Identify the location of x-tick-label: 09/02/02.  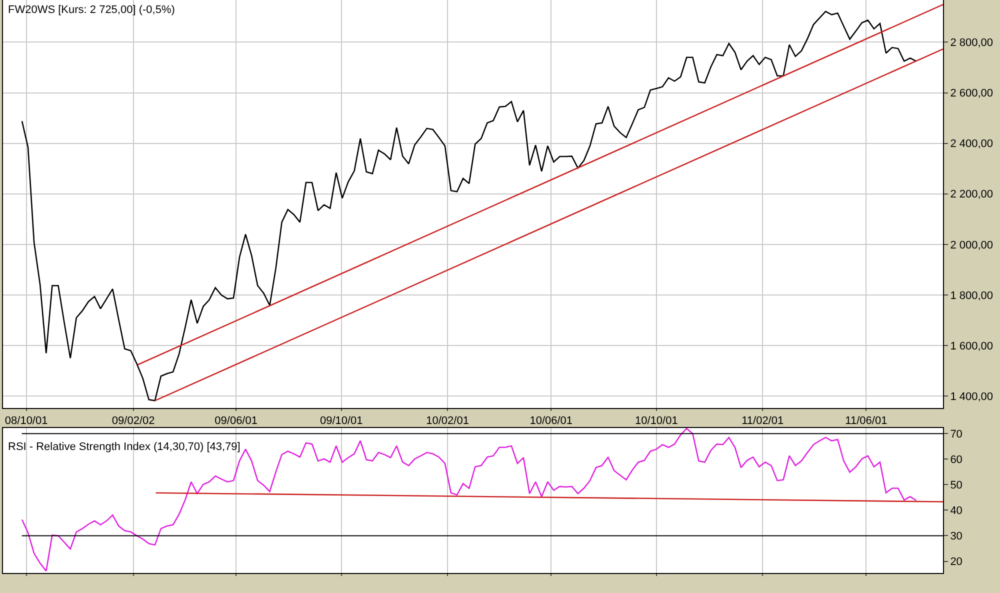
(133, 421).